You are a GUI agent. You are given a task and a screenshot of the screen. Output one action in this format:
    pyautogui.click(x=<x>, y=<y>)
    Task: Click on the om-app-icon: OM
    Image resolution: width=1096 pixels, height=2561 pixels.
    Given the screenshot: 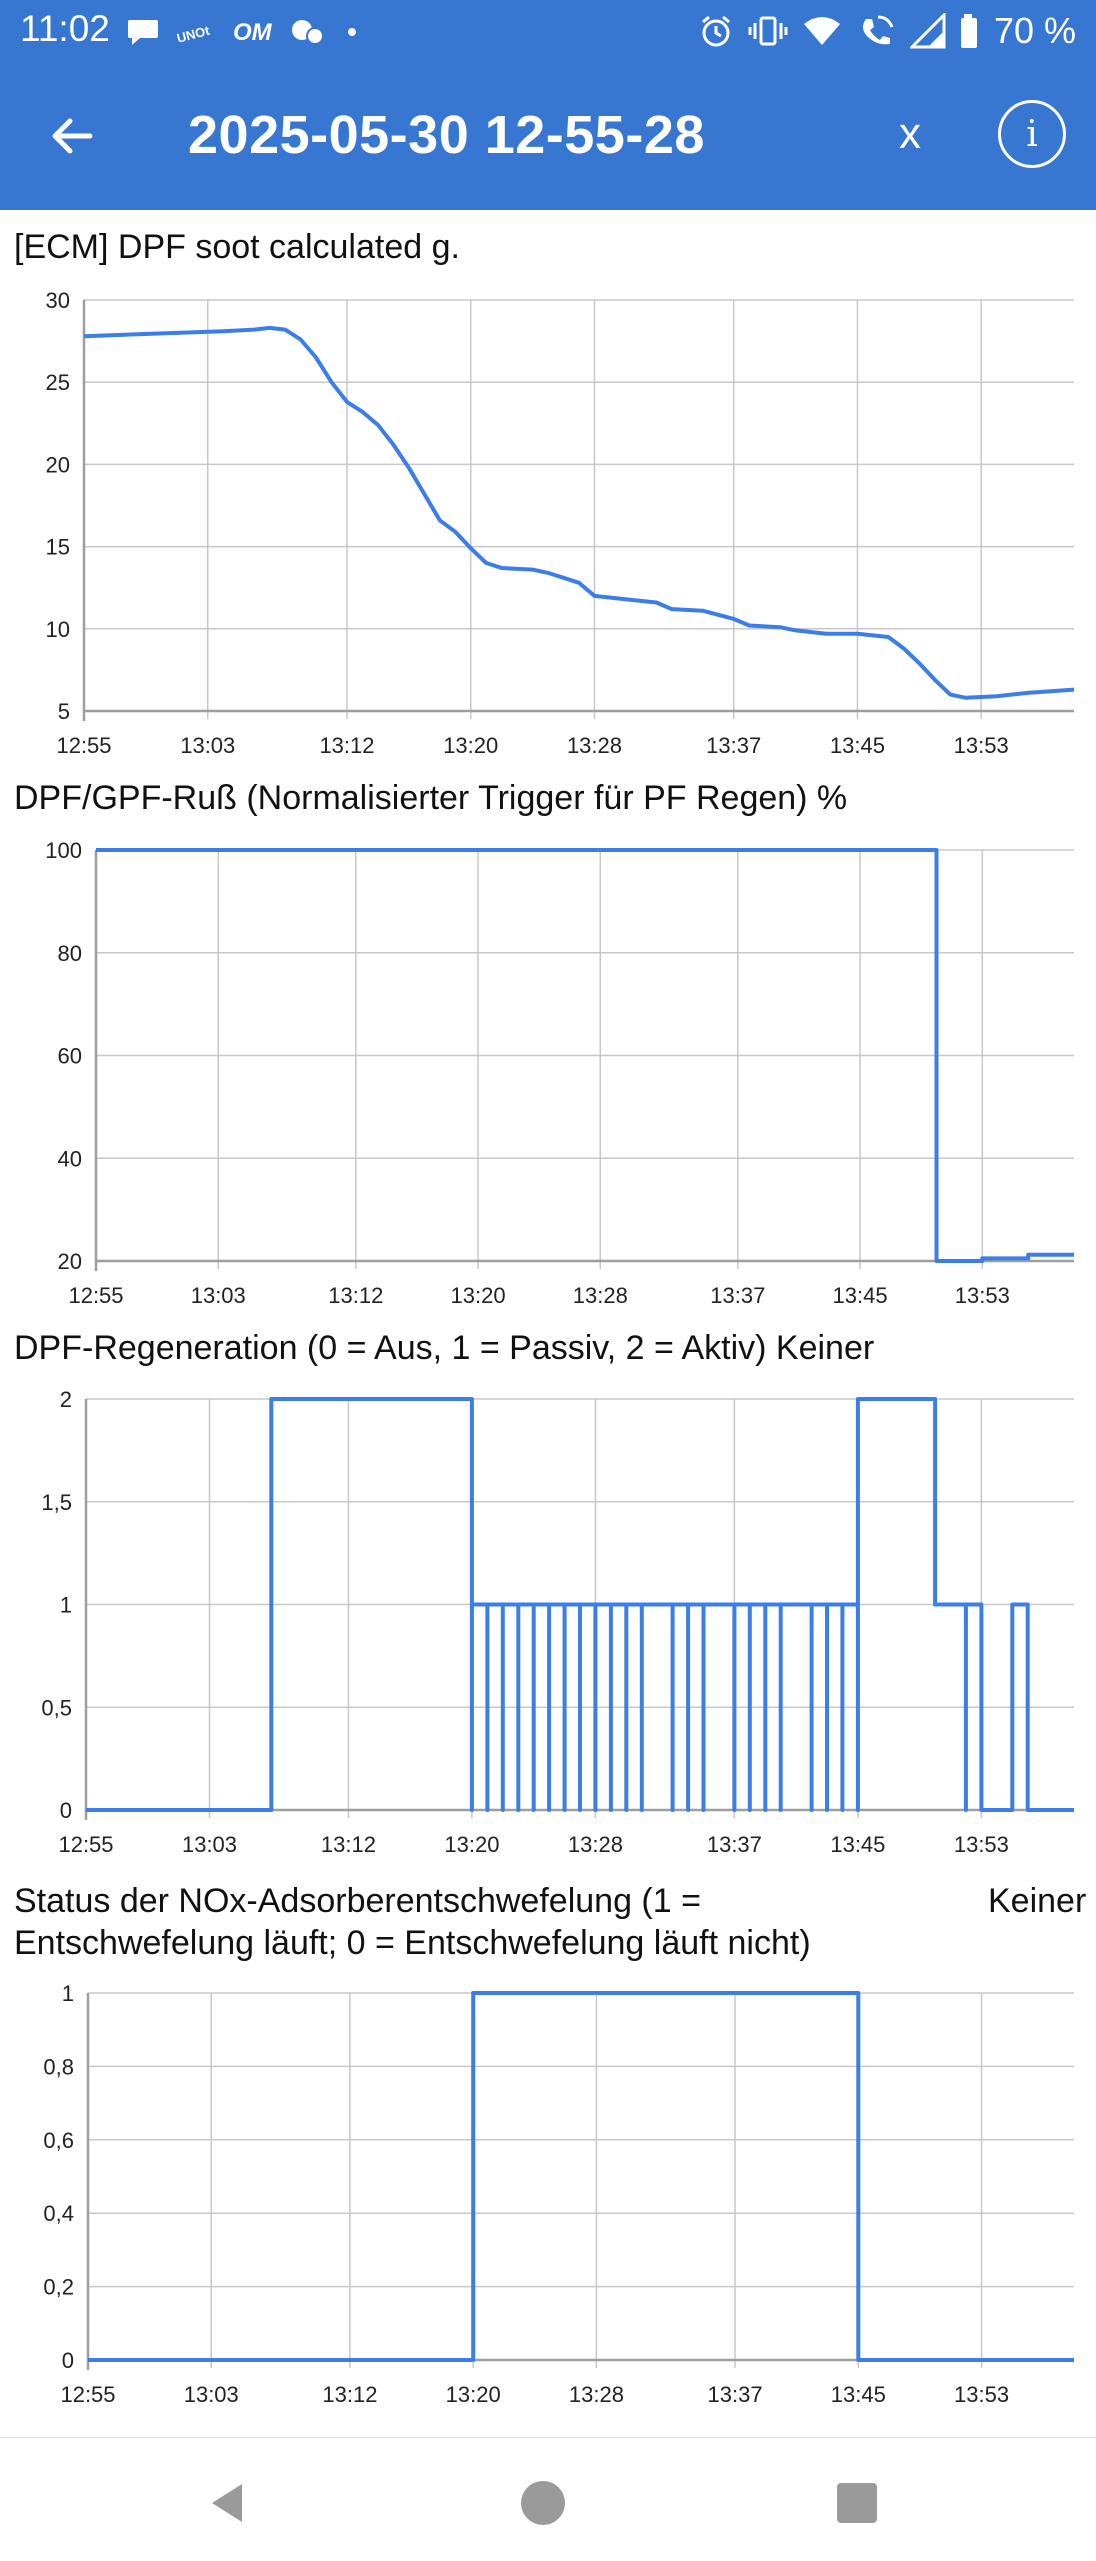 What is the action you would take?
    pyautogui.click(x=253, y=32)
    